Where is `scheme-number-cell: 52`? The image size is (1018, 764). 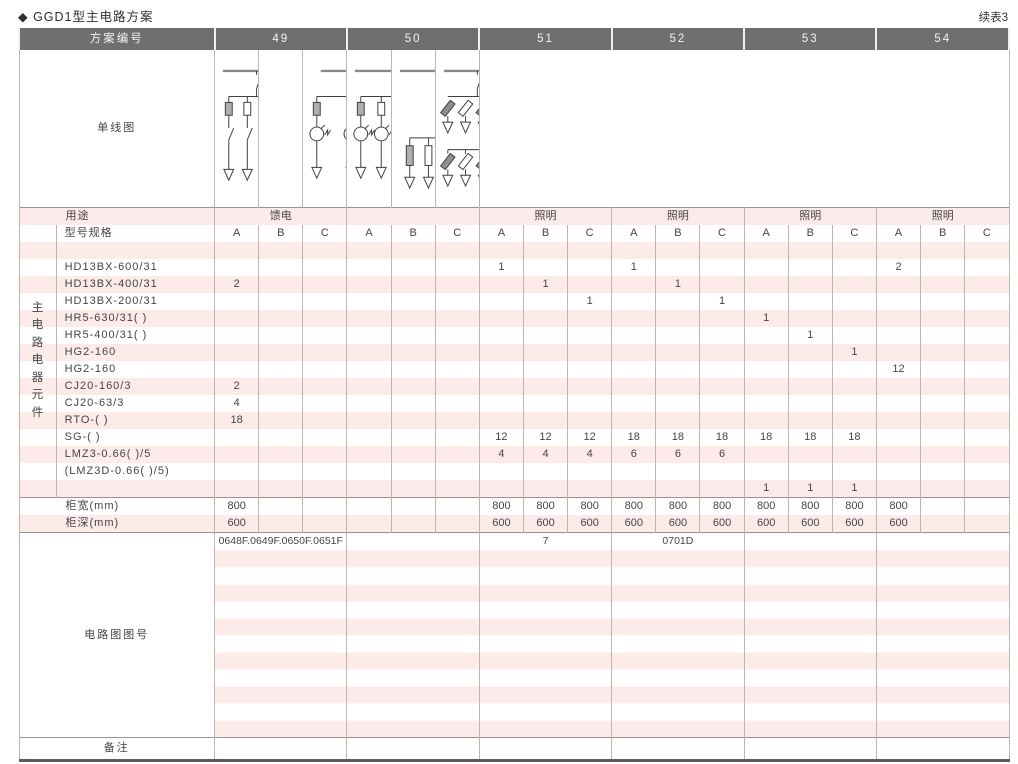 scheme-number-cell: 52 is located at coordinates (678, 39).